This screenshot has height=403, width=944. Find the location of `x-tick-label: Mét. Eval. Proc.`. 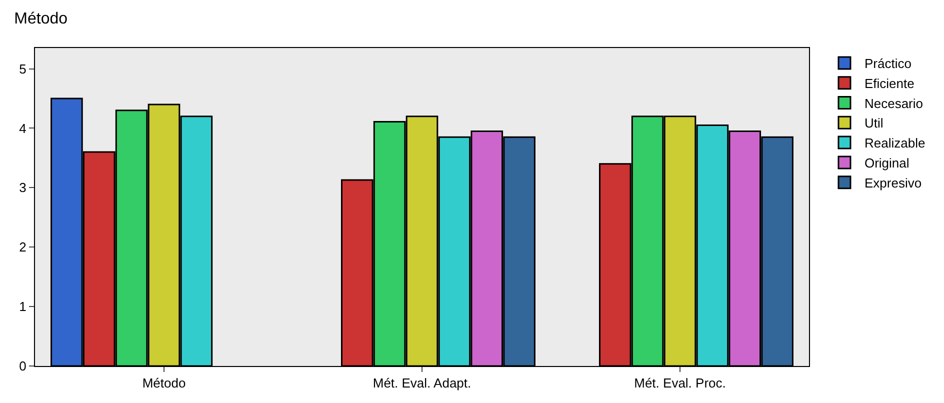

x-tick-label: Mét. Eval. Proc. is located at coordinates (680, 383).